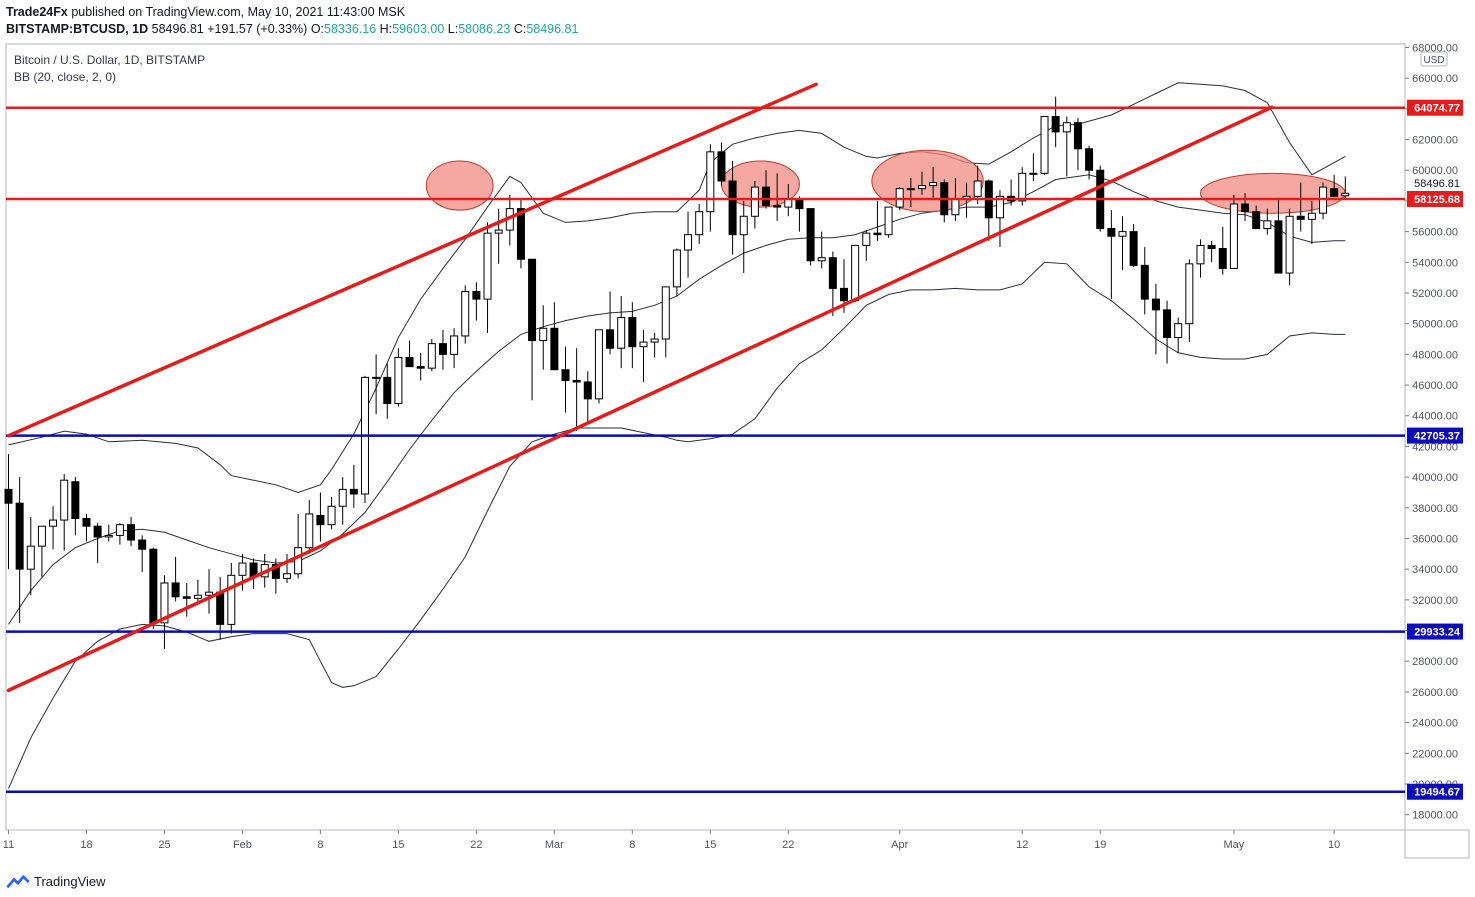 The width and height of the screenshot is (1475, 897). Describe the element at coordinates (1437, 184) in the screenshot. I see `last-price-tag-label: 58496.81` at that location.